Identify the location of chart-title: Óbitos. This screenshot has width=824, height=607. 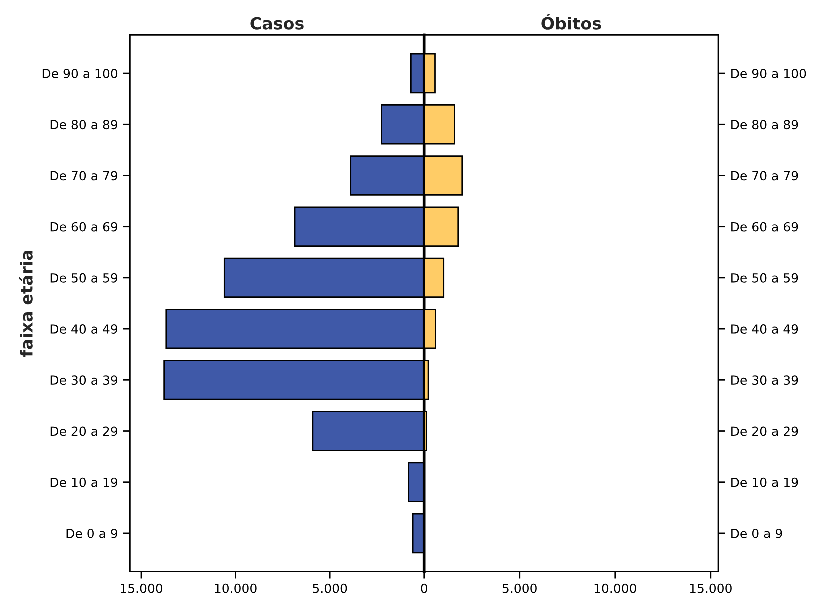
(572, 22).